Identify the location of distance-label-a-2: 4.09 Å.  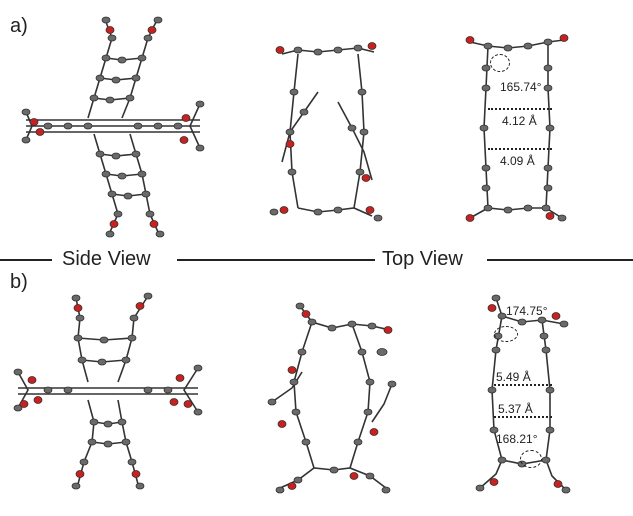
(517, 161).